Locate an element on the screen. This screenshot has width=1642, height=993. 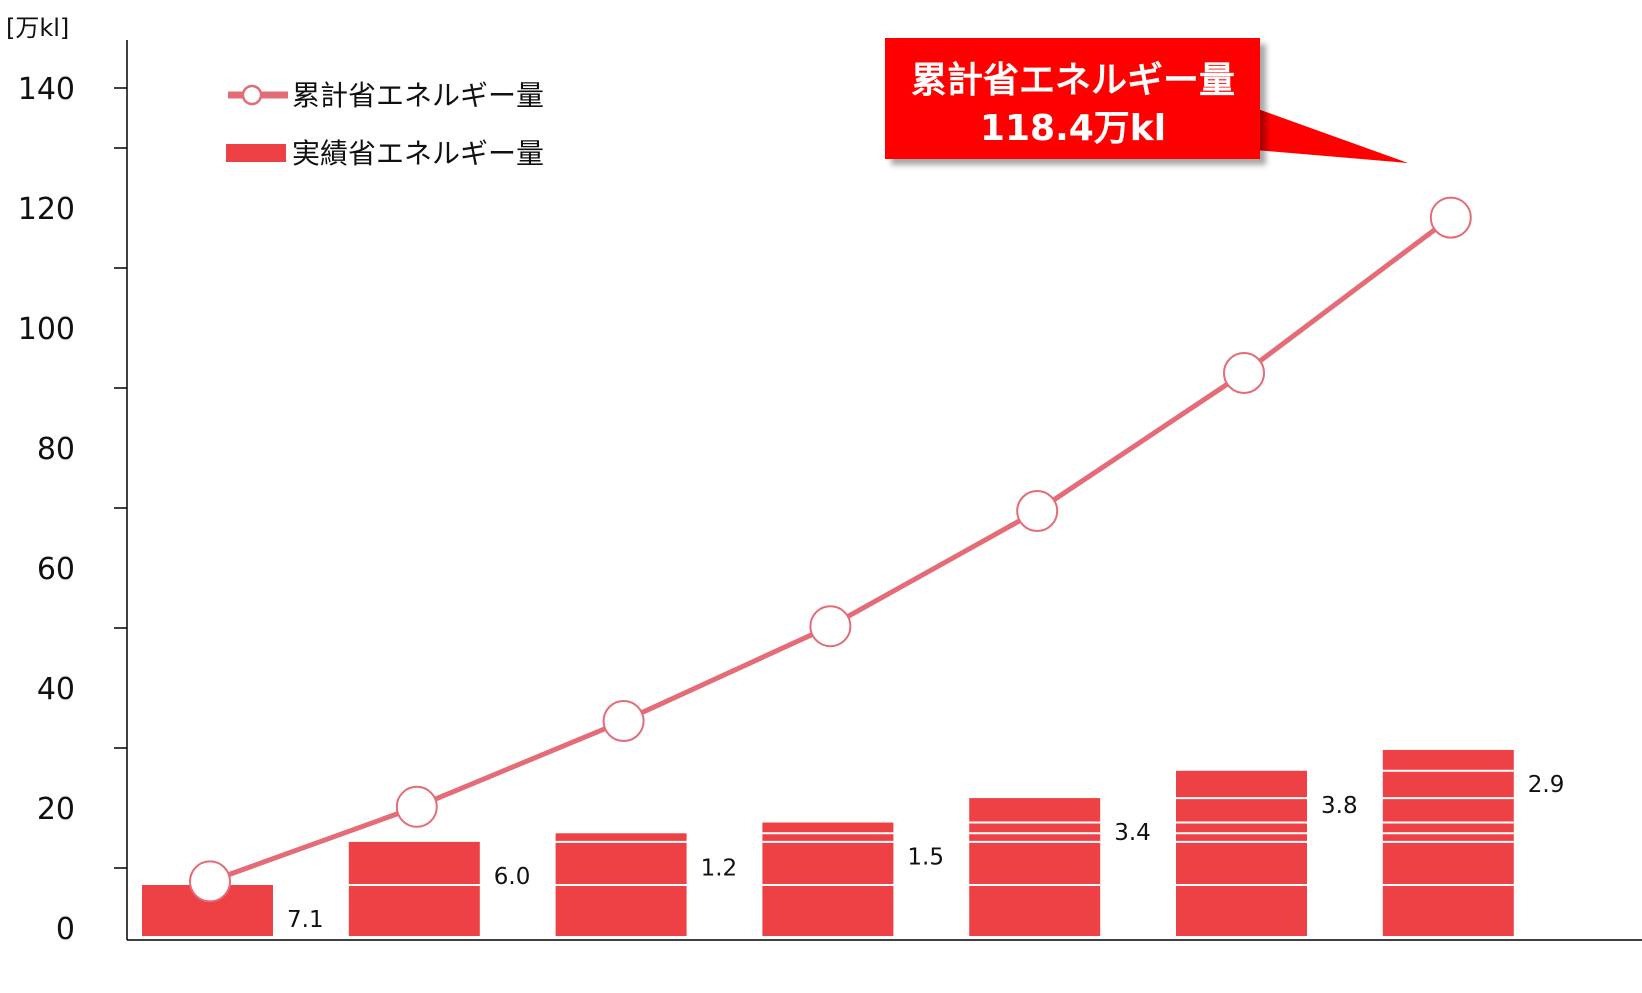
y-tick-label: 40 is located at coordinates (56, 689).